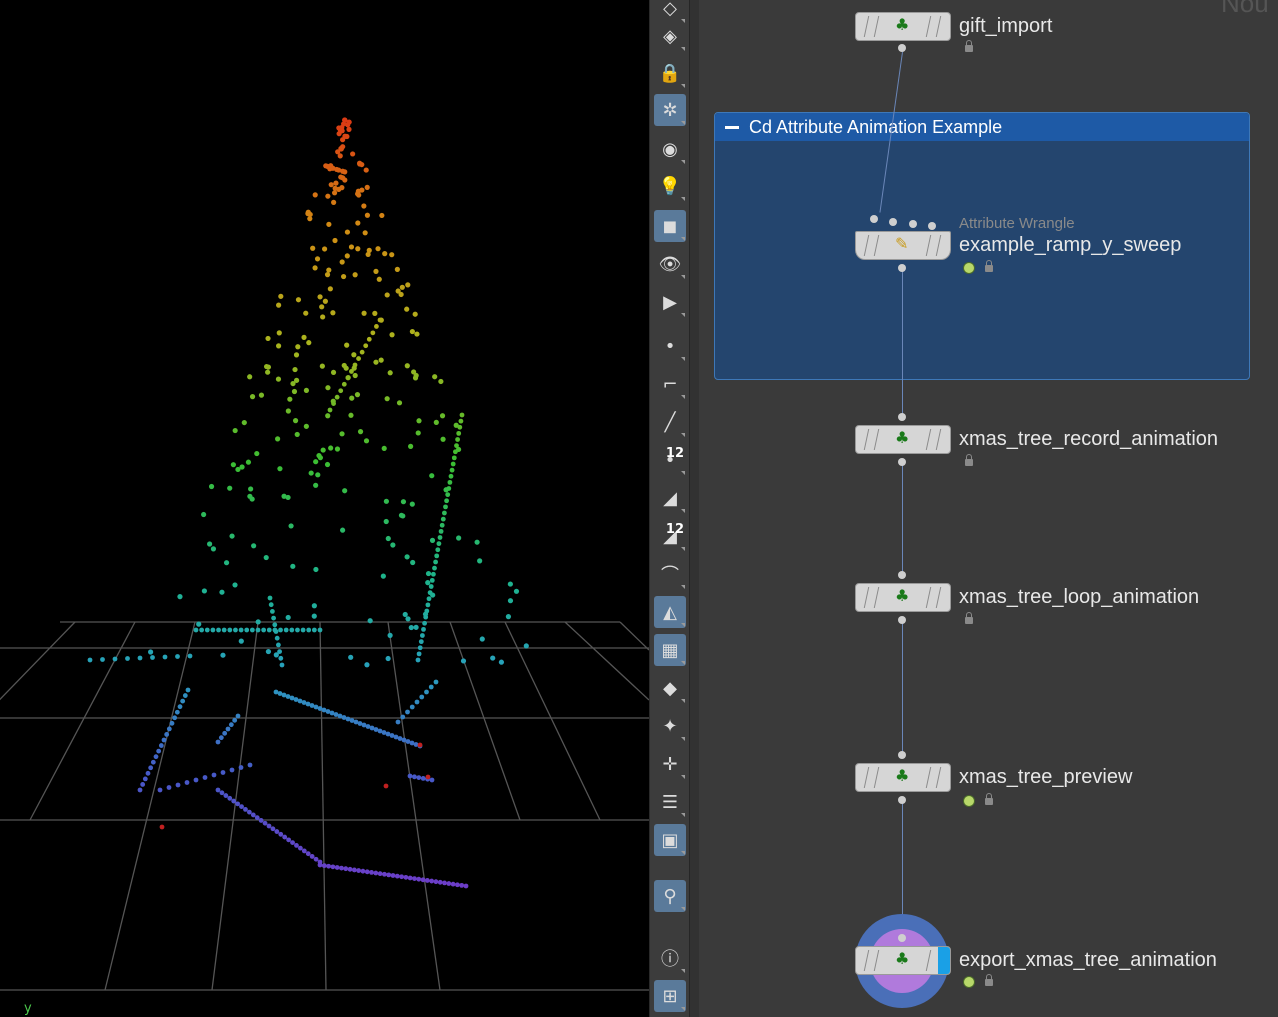  What do you see at coordinates (944, 960) in the screenshot?
I see `display-flag` at bounding box center [944, 960].